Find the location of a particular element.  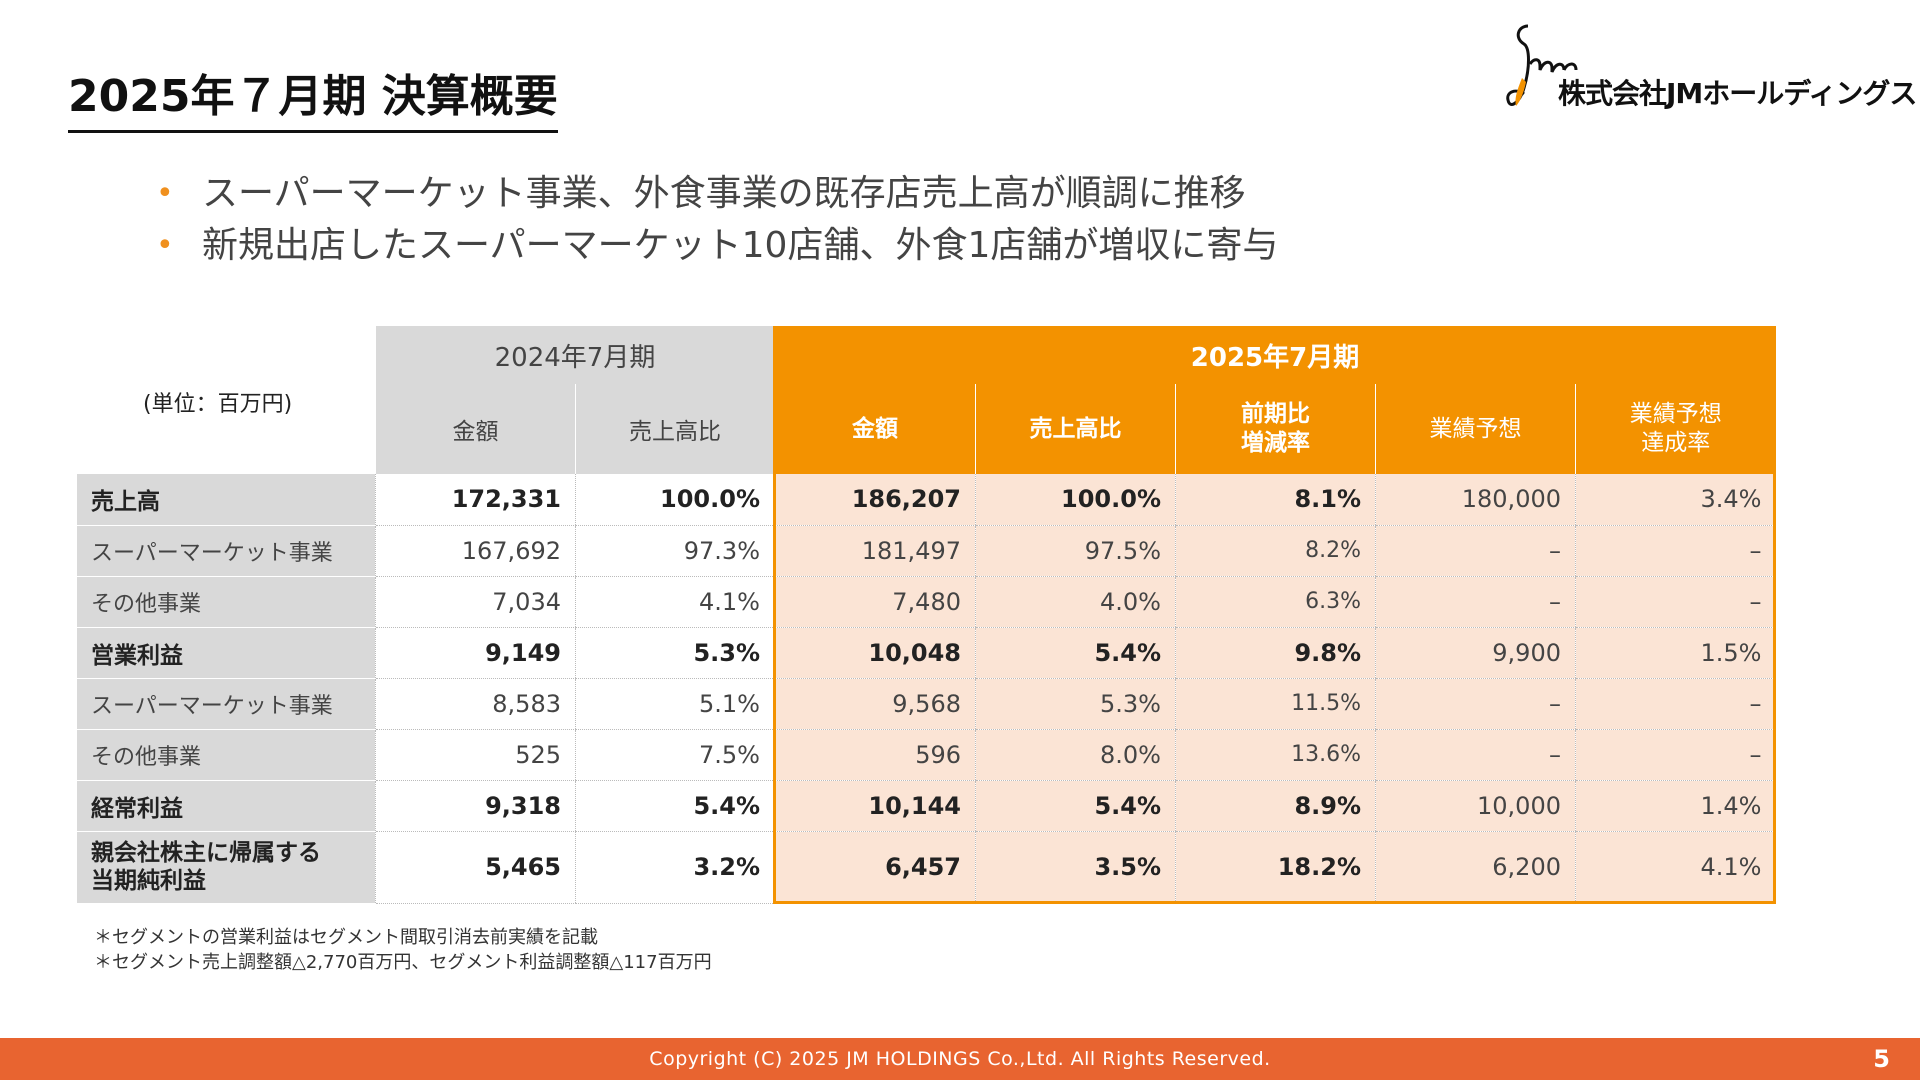

bullet-text: 新規出店したスーパーマーケット10店舗、外食1店舗が増収に寄与 is located at coordinates (740, 245).